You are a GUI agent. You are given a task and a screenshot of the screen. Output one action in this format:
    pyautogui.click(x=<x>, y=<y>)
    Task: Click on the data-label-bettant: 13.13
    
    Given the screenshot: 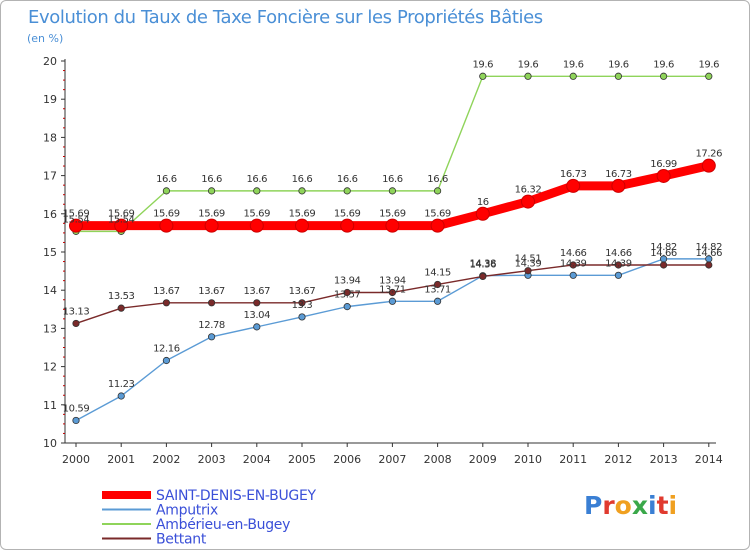 What is the action you would take?
    pyautogui.click(x=76, y=311)
    